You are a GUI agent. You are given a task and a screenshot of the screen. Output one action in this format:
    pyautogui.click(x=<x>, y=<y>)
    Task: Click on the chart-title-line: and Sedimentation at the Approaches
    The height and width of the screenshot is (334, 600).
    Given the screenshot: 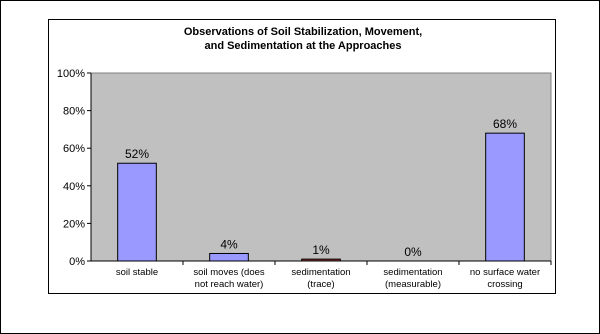 What is the action you would take?
    pyautogui.click(x=302, y=46)
    